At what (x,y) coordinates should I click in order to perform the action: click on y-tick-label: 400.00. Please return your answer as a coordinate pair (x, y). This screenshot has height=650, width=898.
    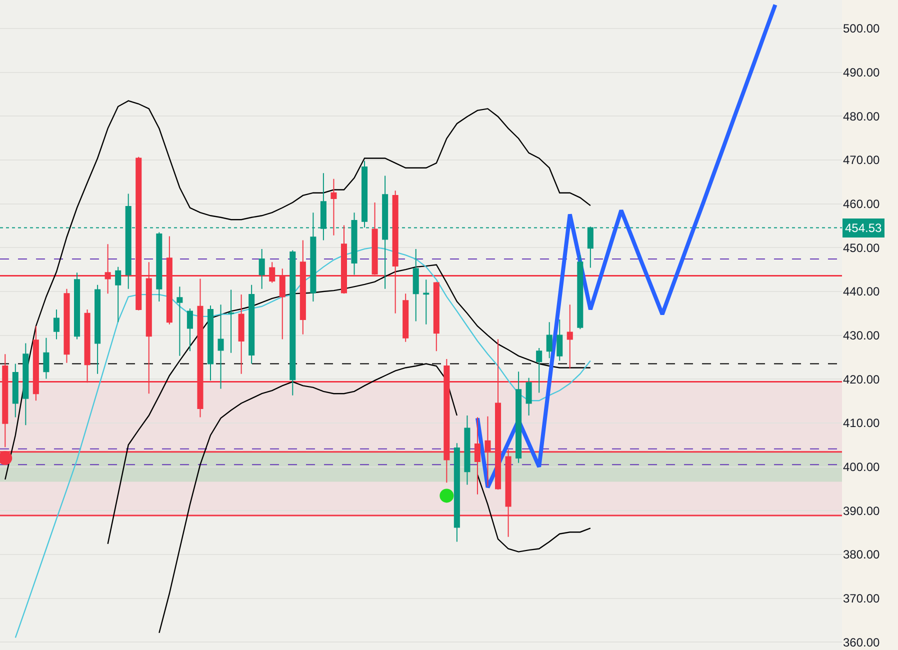
    Looking at the image, I should click on (861, 467).